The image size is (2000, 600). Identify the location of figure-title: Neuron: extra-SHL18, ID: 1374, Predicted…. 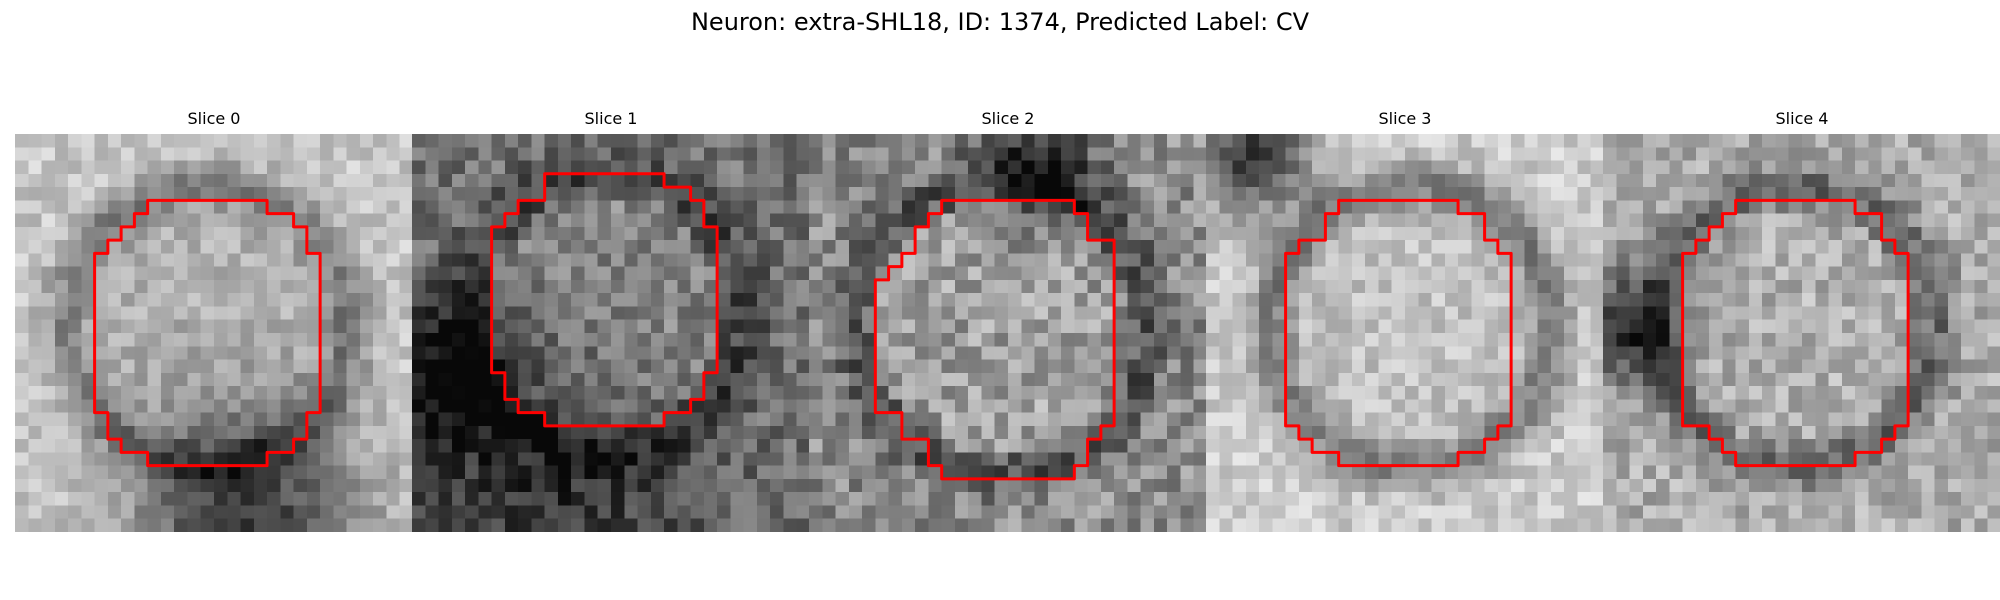
(1000, 22).